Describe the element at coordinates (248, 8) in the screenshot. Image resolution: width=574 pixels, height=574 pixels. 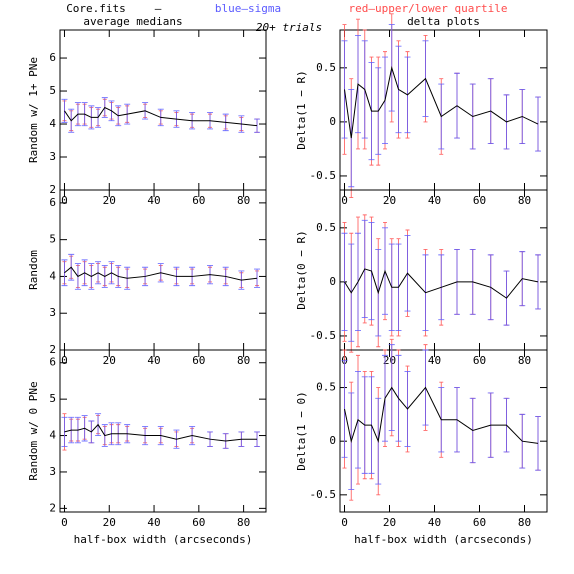
I see `legend-sigma: blue–sigma` at that location.